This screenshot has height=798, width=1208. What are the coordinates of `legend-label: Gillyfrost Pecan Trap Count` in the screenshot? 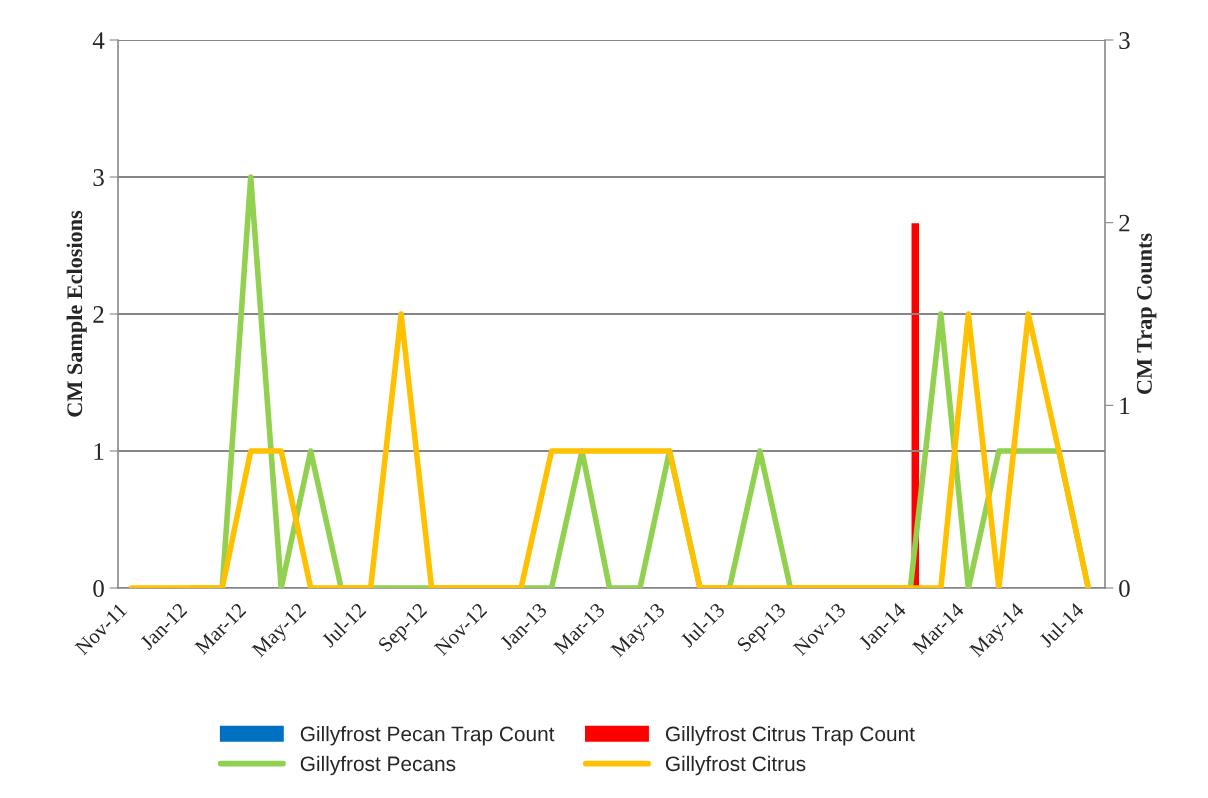 It's located at (427, 736).